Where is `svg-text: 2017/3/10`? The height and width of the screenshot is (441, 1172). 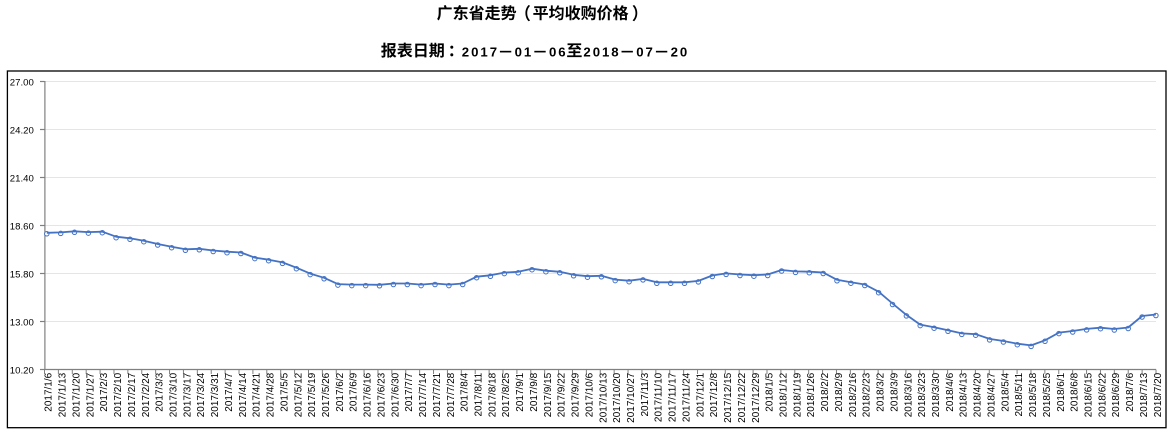 svg-text: 2017/3/10 is located at coordinates (173, 394).